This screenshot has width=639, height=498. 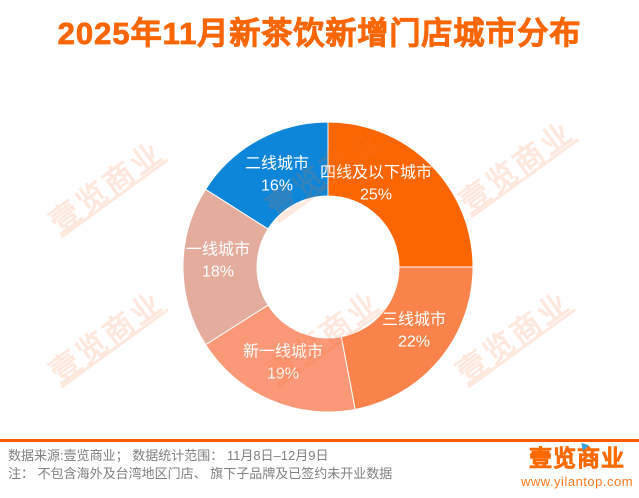 What do you see at coordinates (414, 320) in the screenshot?
I see `slice-category-name: 三线城市` at bounding box center [414, 320].